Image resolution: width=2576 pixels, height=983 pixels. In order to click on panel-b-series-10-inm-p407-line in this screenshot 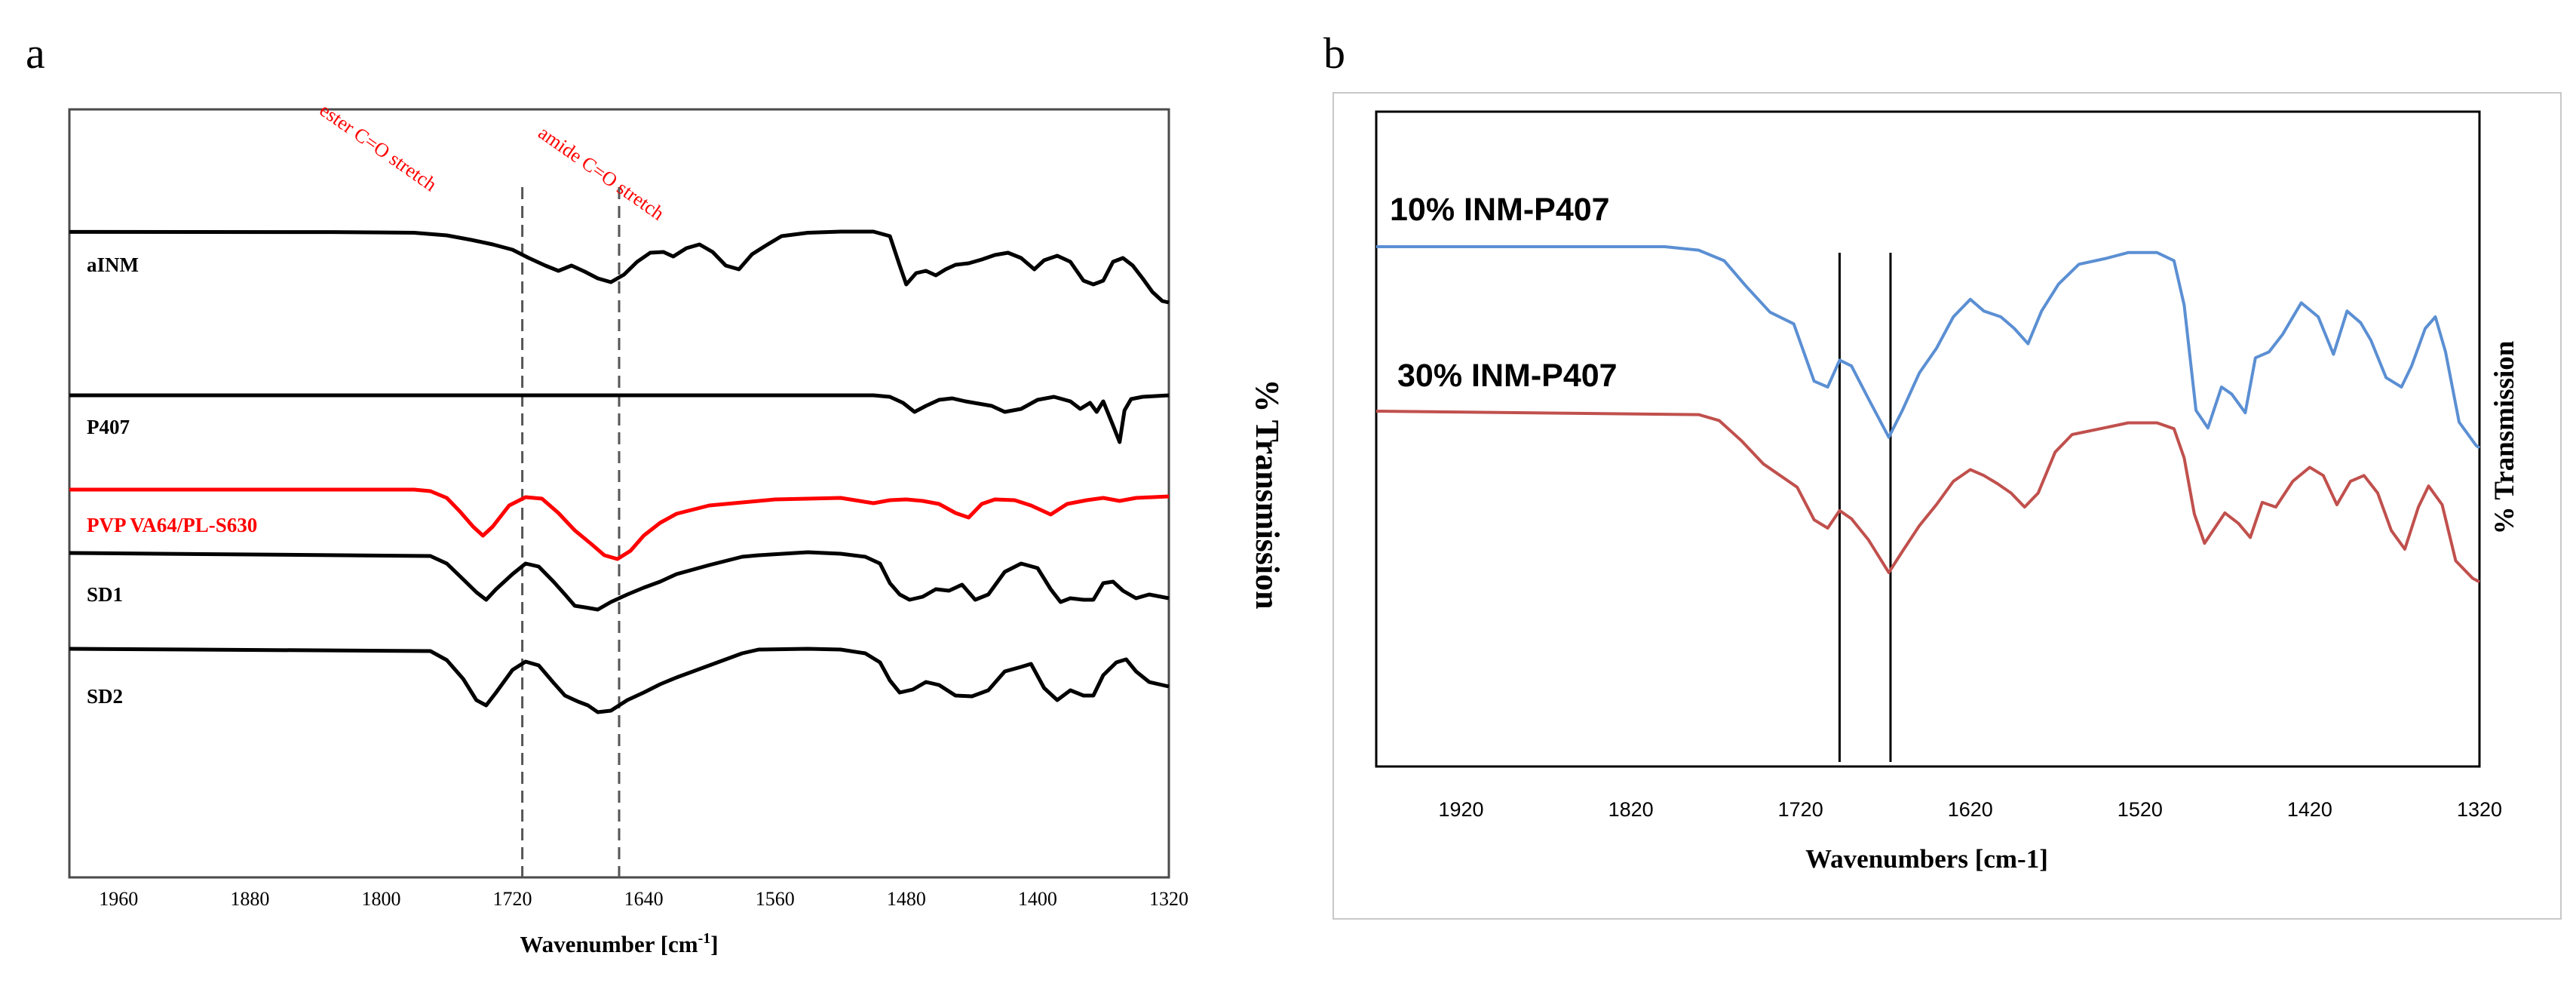, I will do `click(1928, 347)`.